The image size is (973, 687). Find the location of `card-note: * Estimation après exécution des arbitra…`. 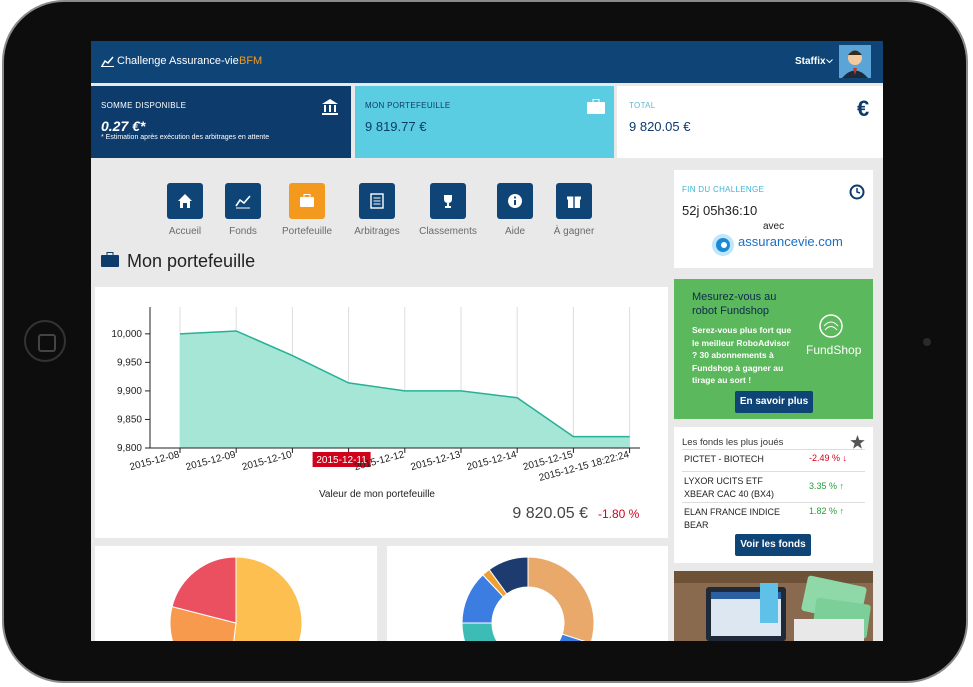

card-note: * Estimation après exécution des arbitra… is located at coordinates (185, 137).